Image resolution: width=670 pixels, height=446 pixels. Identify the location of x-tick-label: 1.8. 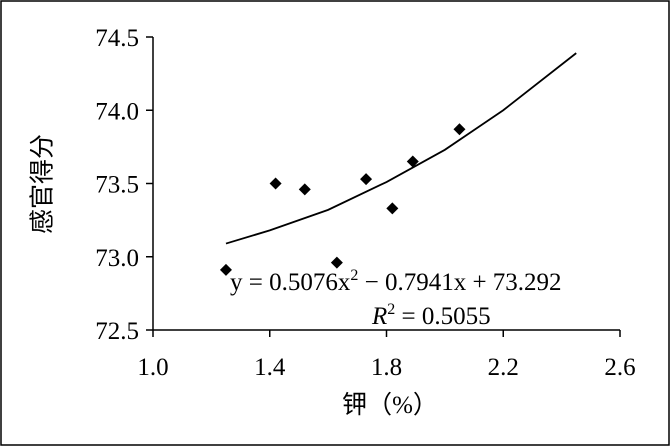
(386, 367).